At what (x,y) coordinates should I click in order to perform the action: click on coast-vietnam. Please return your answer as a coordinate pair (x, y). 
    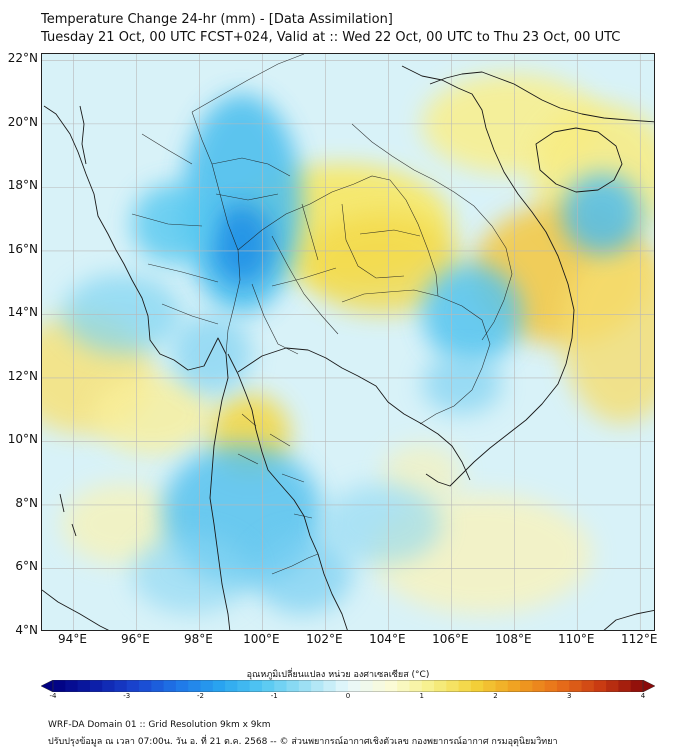
    Looking at the image, I should click on (488, 276).